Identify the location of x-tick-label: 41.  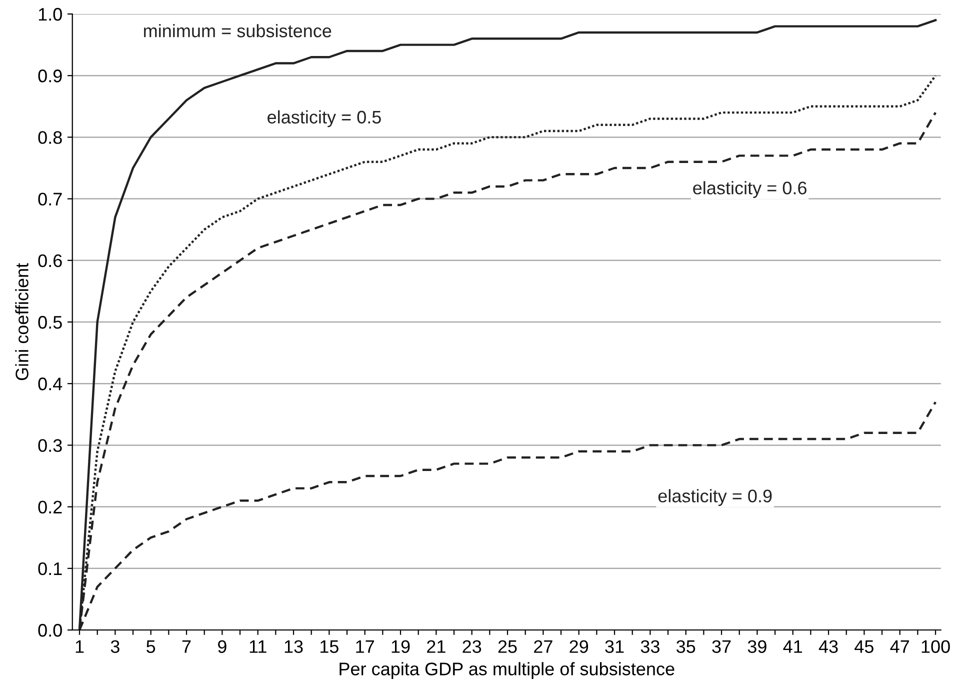
(792, 646).